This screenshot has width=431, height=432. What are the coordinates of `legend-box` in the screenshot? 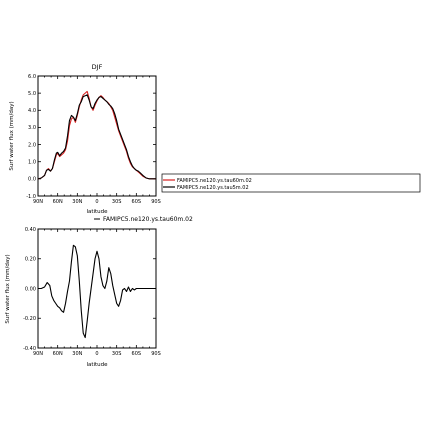 It's located at (291, 183).